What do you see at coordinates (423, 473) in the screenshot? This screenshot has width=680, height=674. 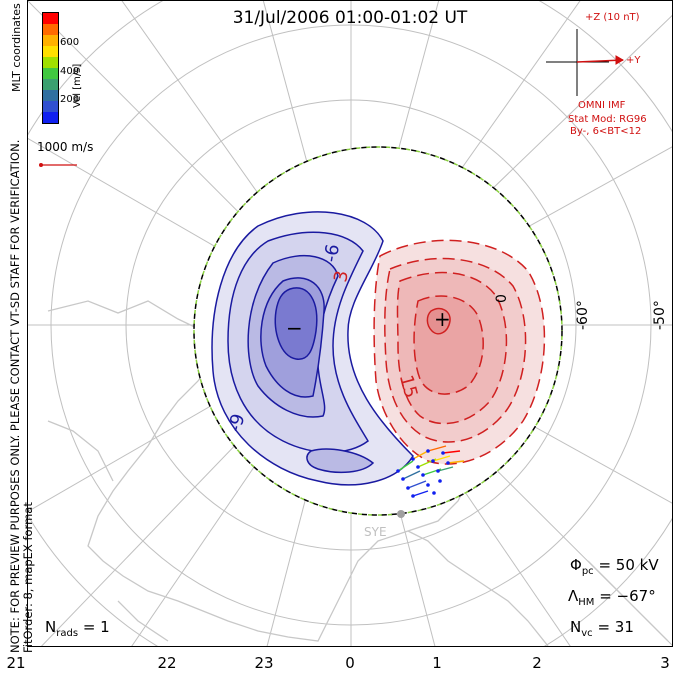 I see `vector-origin-dots` at bounding box center [423, 473].